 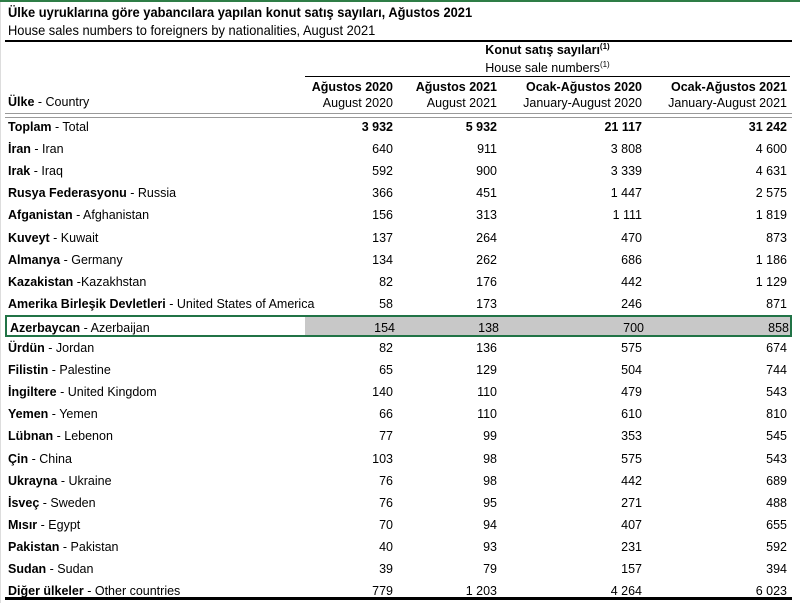 I want to click on cell-value: 1 819, so click(x=771, y=215).